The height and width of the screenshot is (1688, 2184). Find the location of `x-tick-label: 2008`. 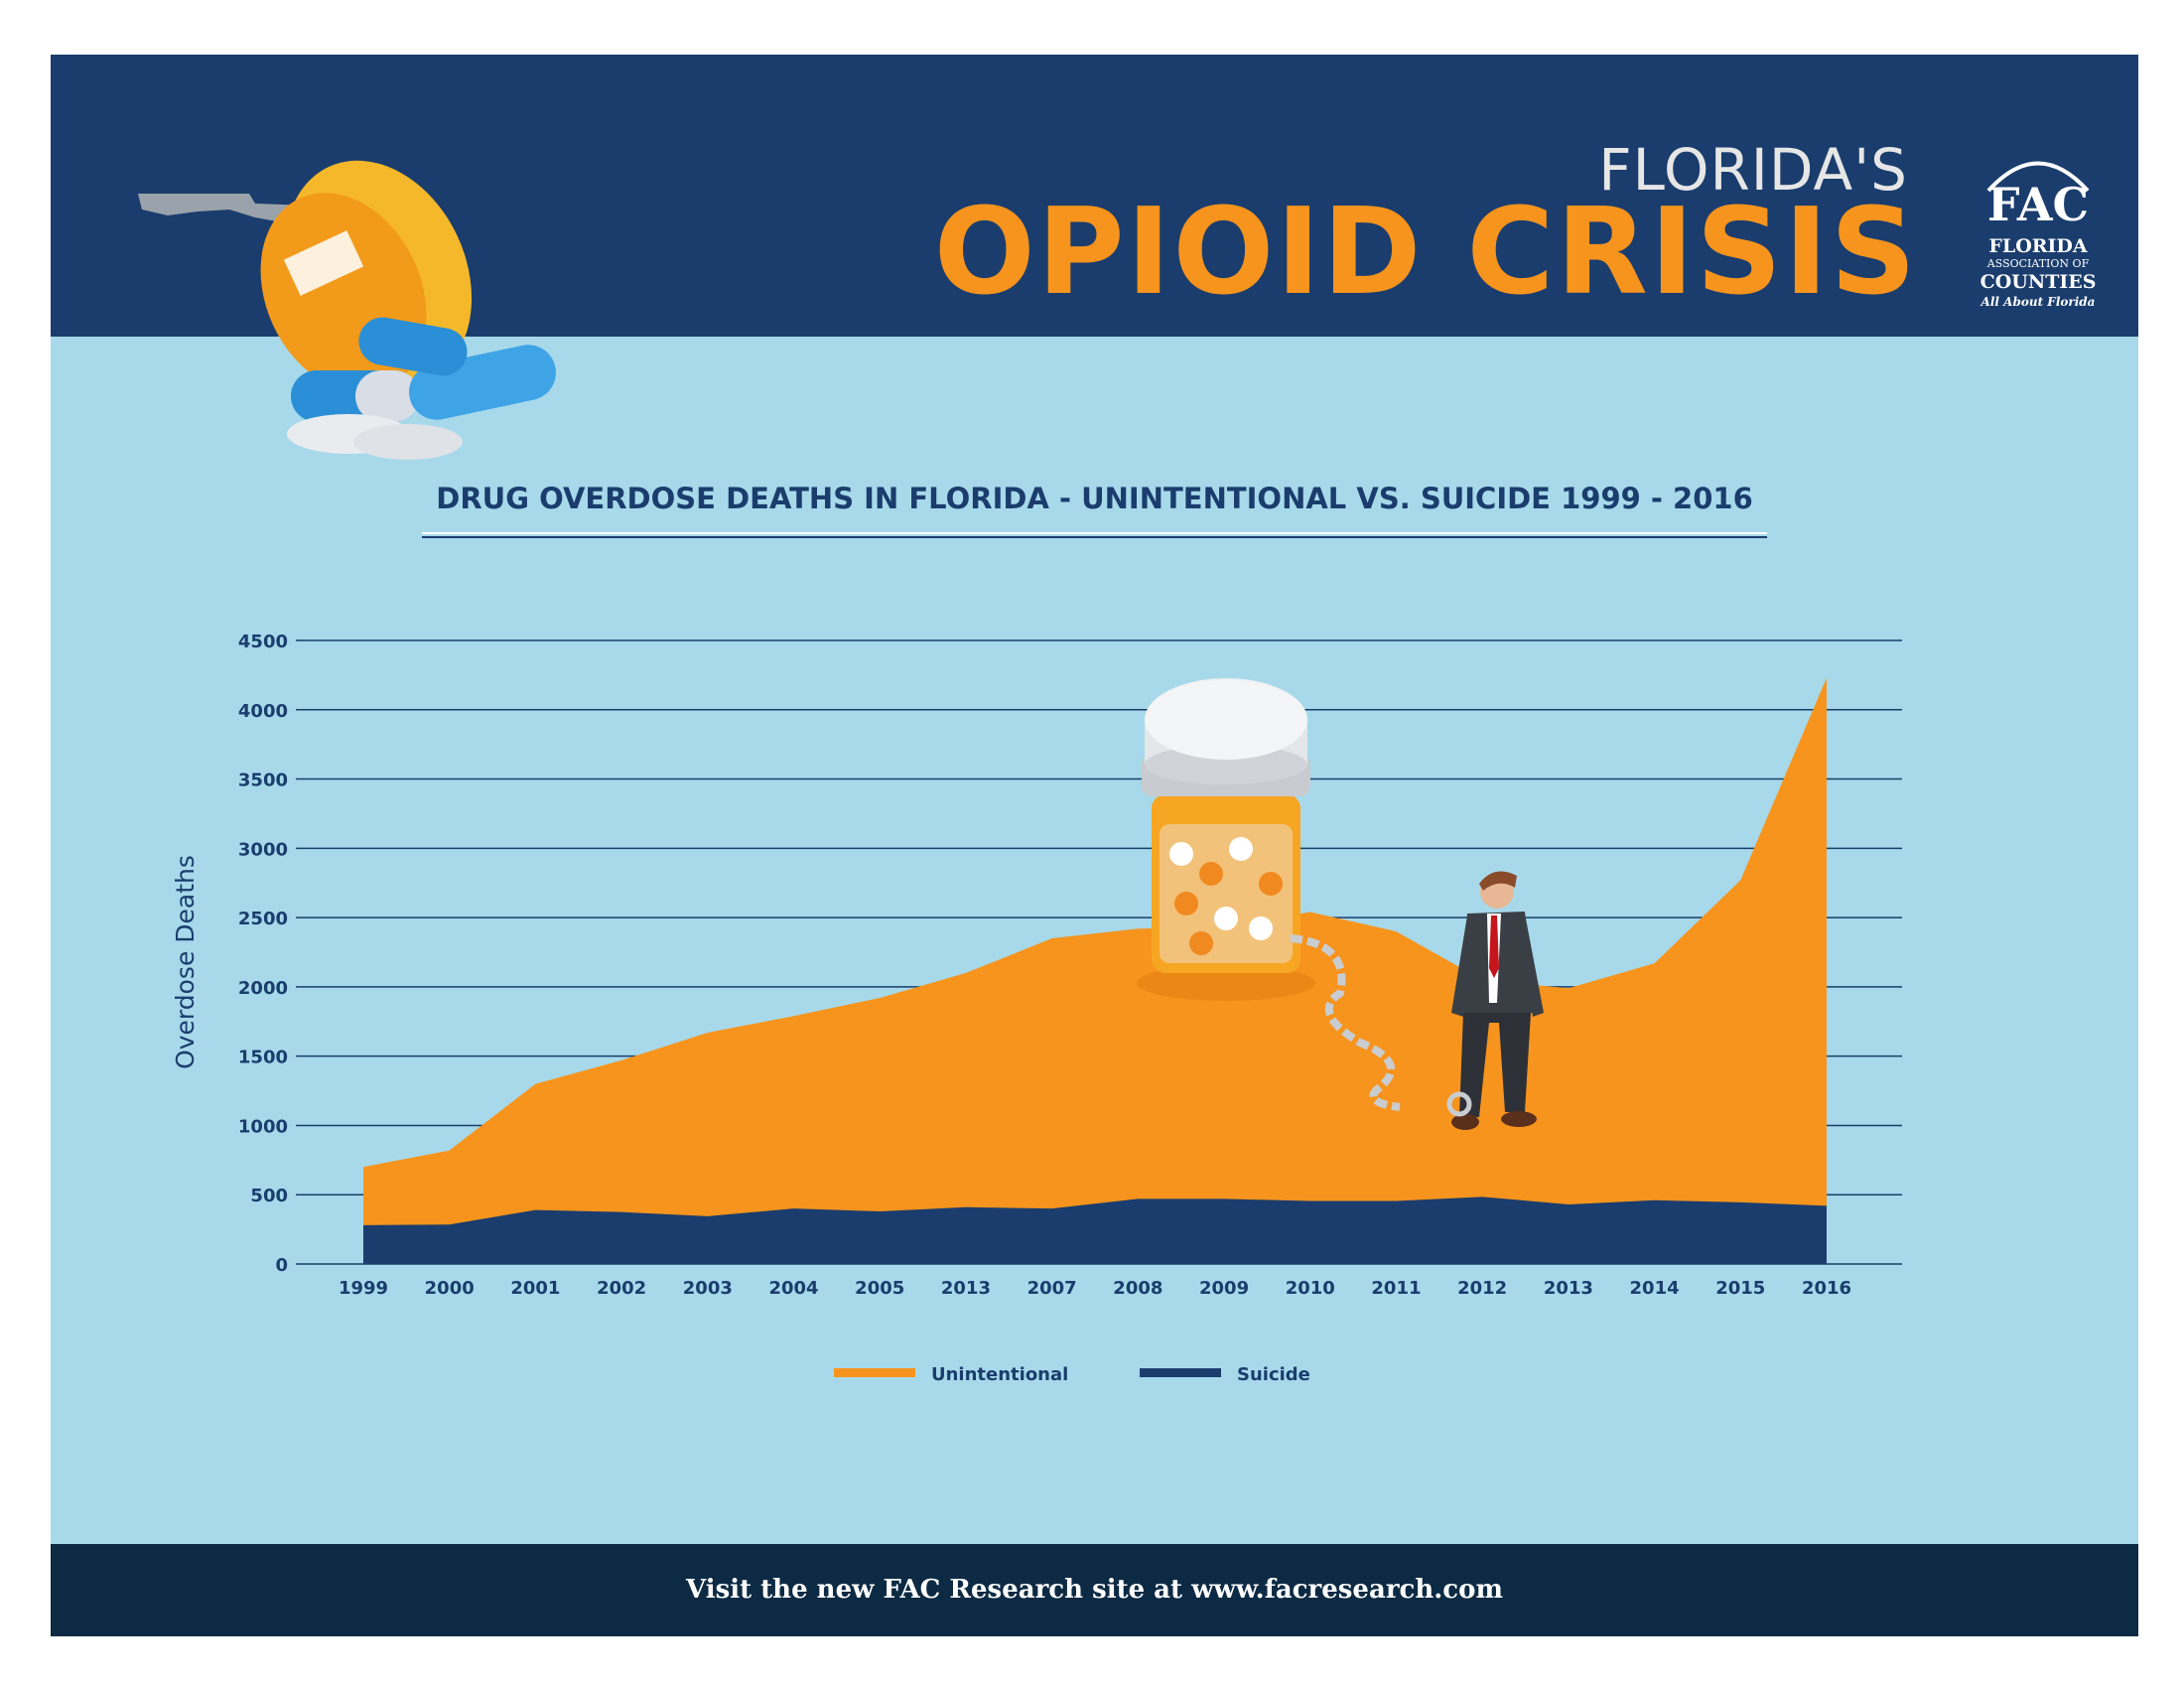

x-tick-label: 2008 is located at coordinates (1137, 1288).